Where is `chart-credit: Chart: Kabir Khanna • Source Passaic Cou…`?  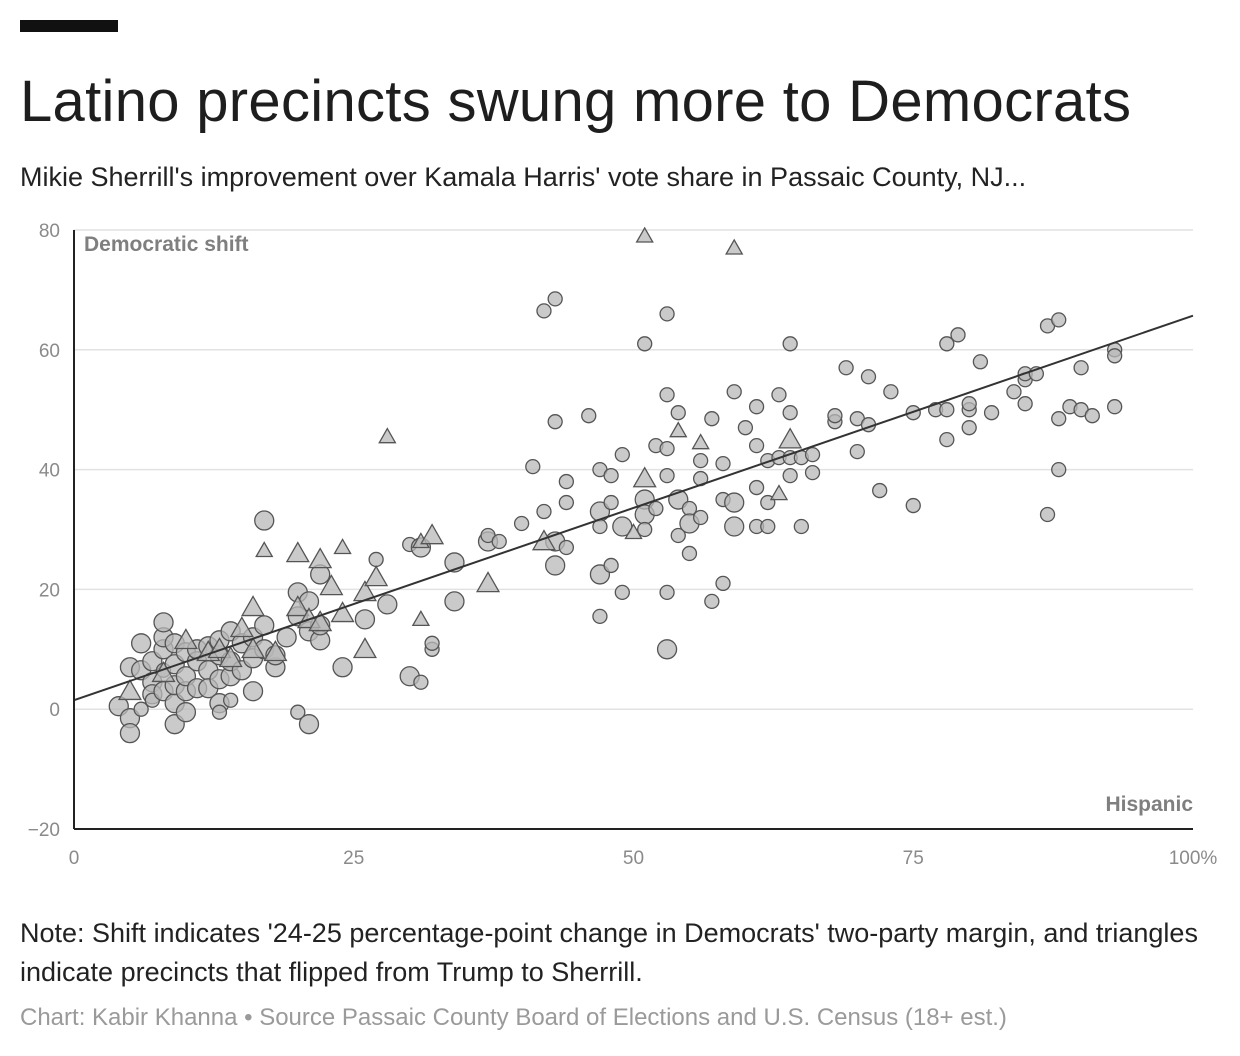
chart-credit: Chart: Kabir Khanna • Source Passaic Cou… is located at coordinates (513, 1017).